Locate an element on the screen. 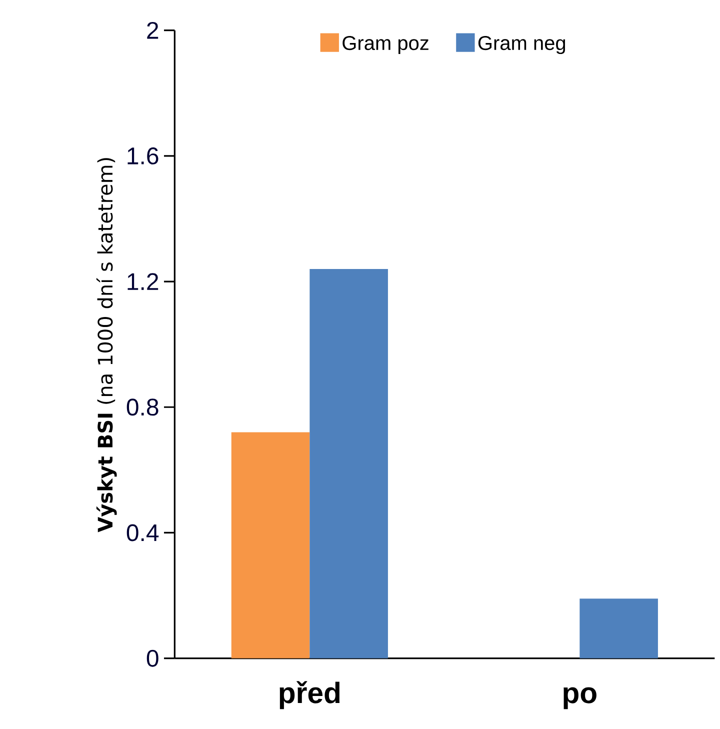  y-tick-label: 0.8 is located at coordinates (142, 407).